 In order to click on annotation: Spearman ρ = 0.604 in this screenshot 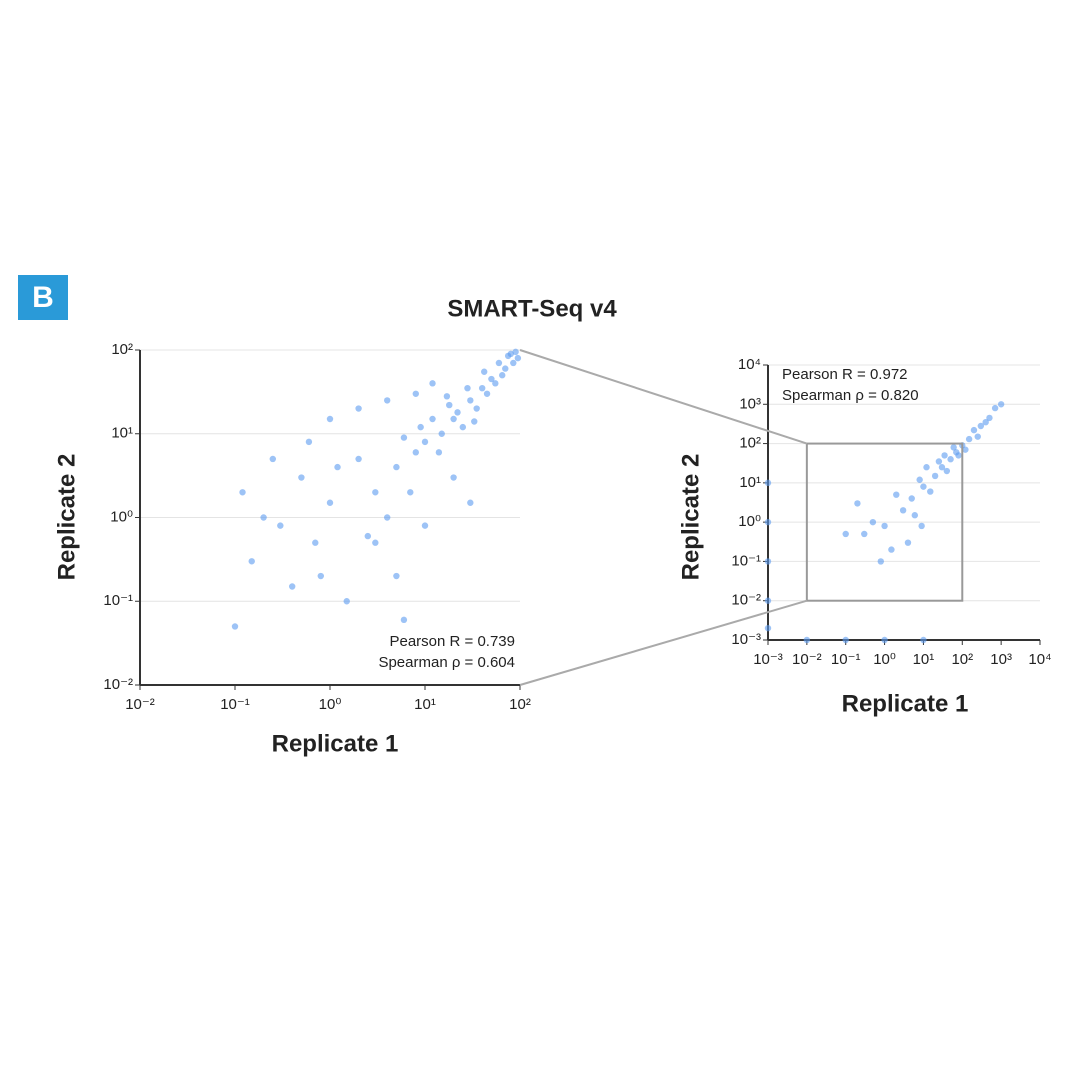, I will do `click(446, 662)`.